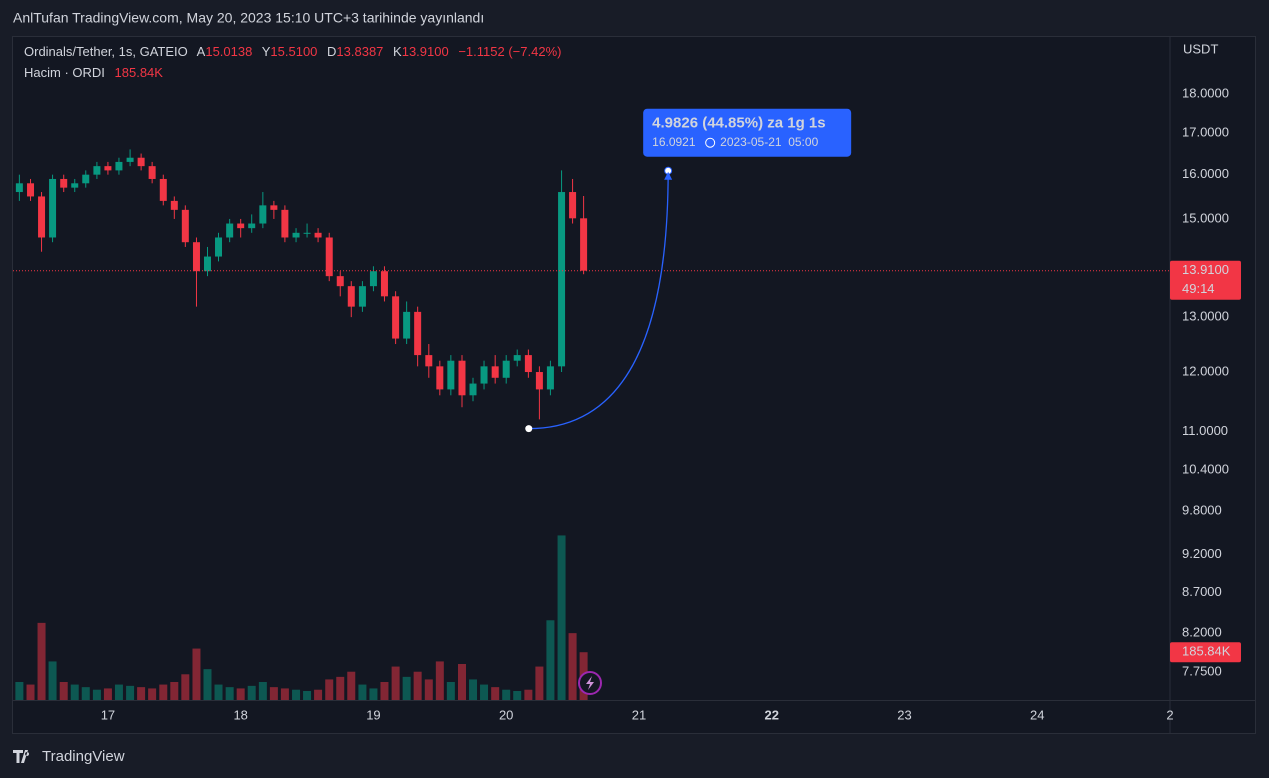 Image resolution: width=1269 pixels, height=778 pixels. What do you see at coordinates (1205, 430) in the screenshot?
I see `y-tick-label: 11.0000` at bounding box center [1205, 430].